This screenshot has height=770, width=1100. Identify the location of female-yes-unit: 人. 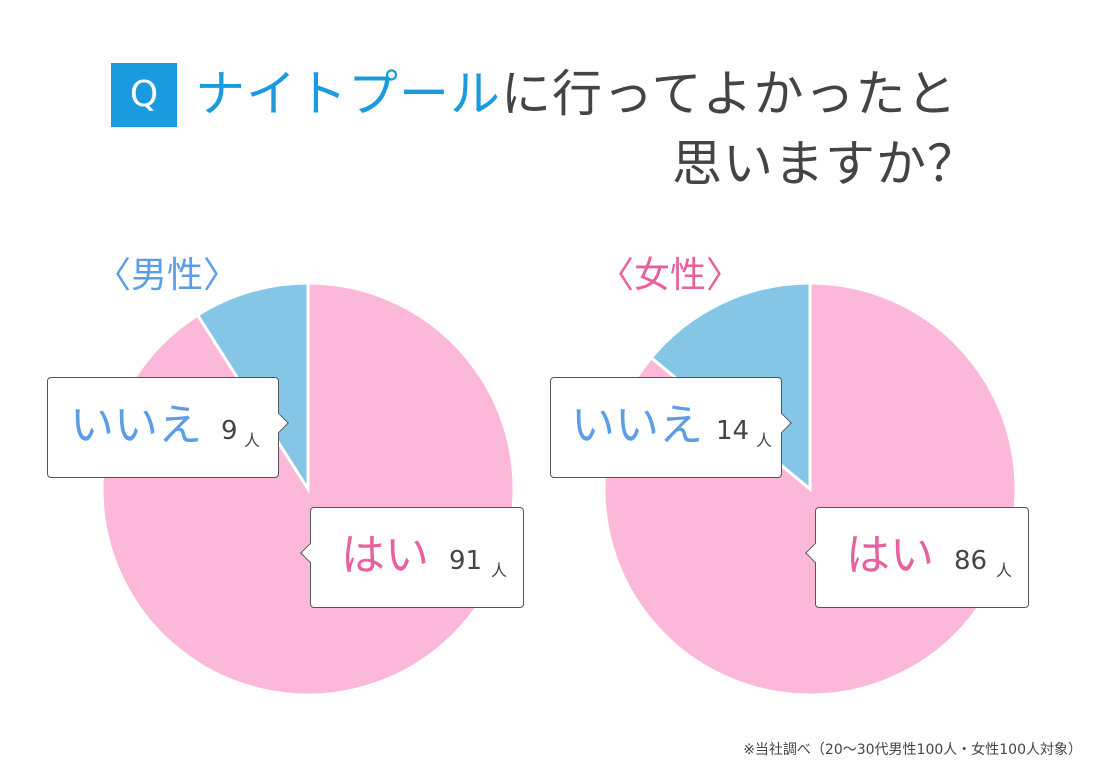
(1004, 570).